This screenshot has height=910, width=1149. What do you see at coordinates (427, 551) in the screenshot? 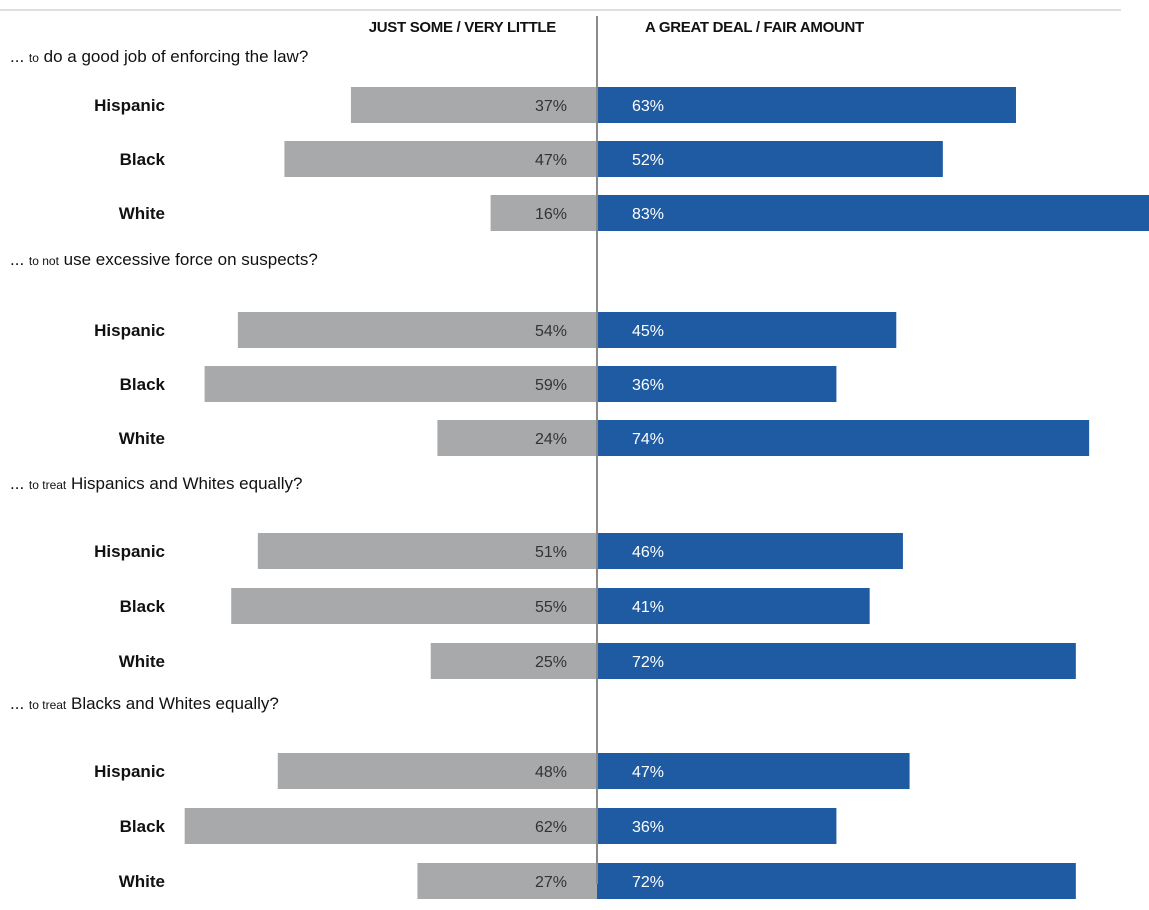
I see `question-3-hispanic-left-bar` at bounding box center [427, 551].